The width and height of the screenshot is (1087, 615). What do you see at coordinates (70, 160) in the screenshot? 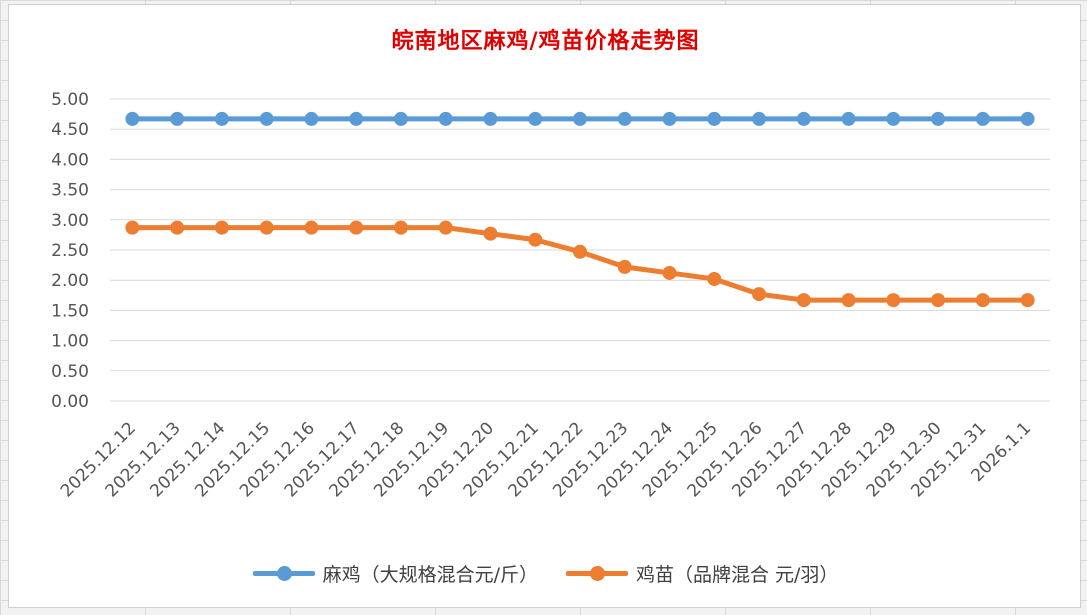
I see `y-tick-label: 4.00` at bounding box center [70, 160].